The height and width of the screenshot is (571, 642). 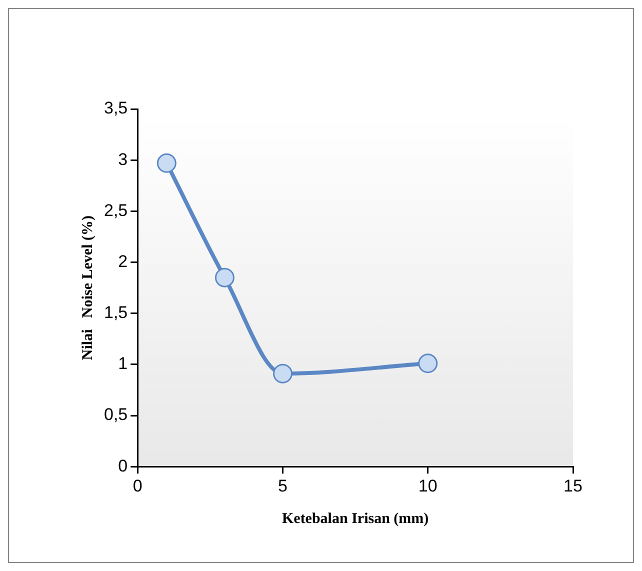 I want to click on x-tick-label: 5, so click(x=283, y=486).